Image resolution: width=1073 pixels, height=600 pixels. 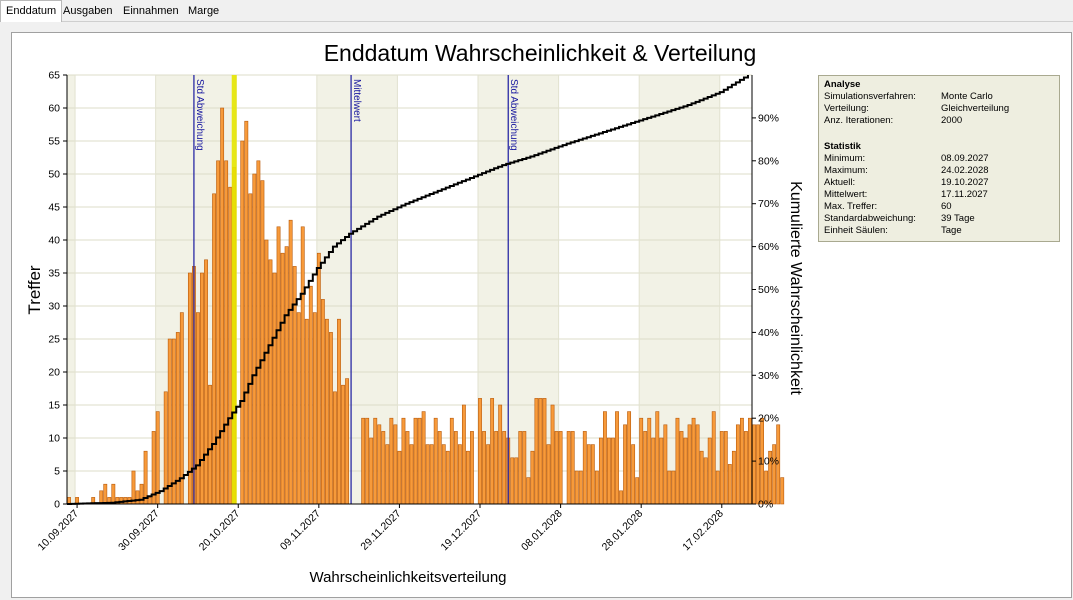 What do you see at coordinates (54, 175) in the screenshot?
I see `y-tick-label: 50` at bounding box center [54, 175].